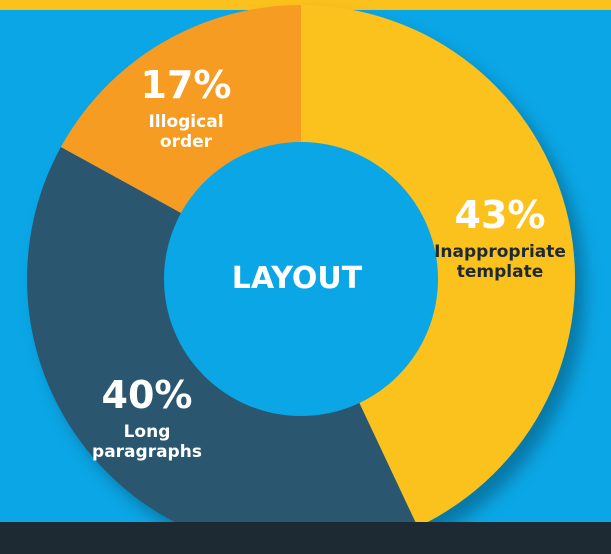 This screenshot has width=611, height=554. Describe the element at coordinates (186, 142) in the screenshot. I see `slice-category-label: order` at that location.